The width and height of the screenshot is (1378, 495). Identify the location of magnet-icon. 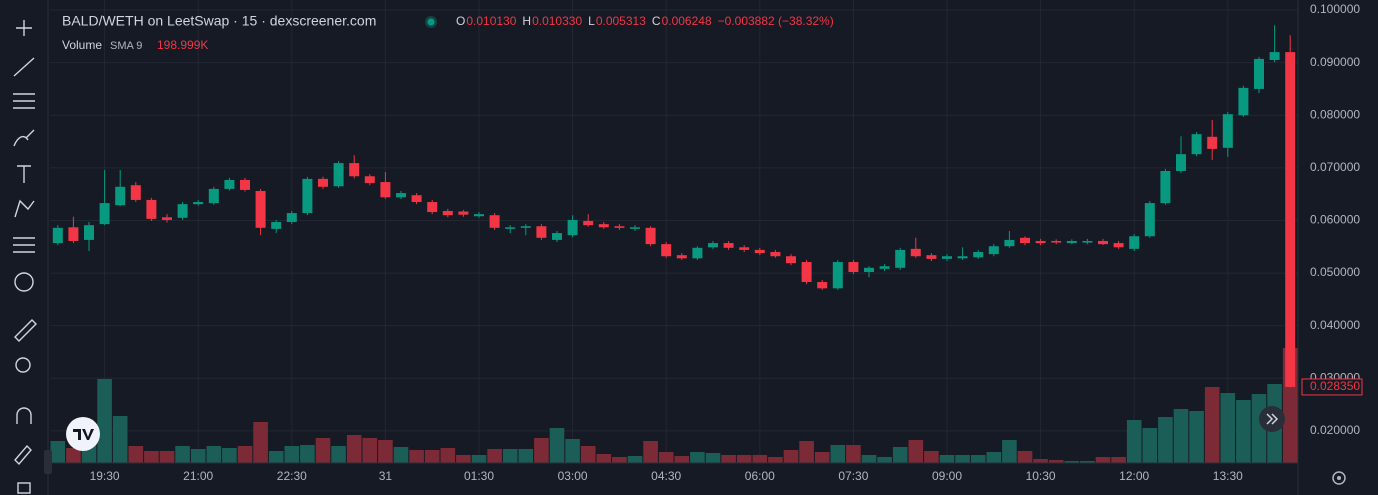
(24, 415).